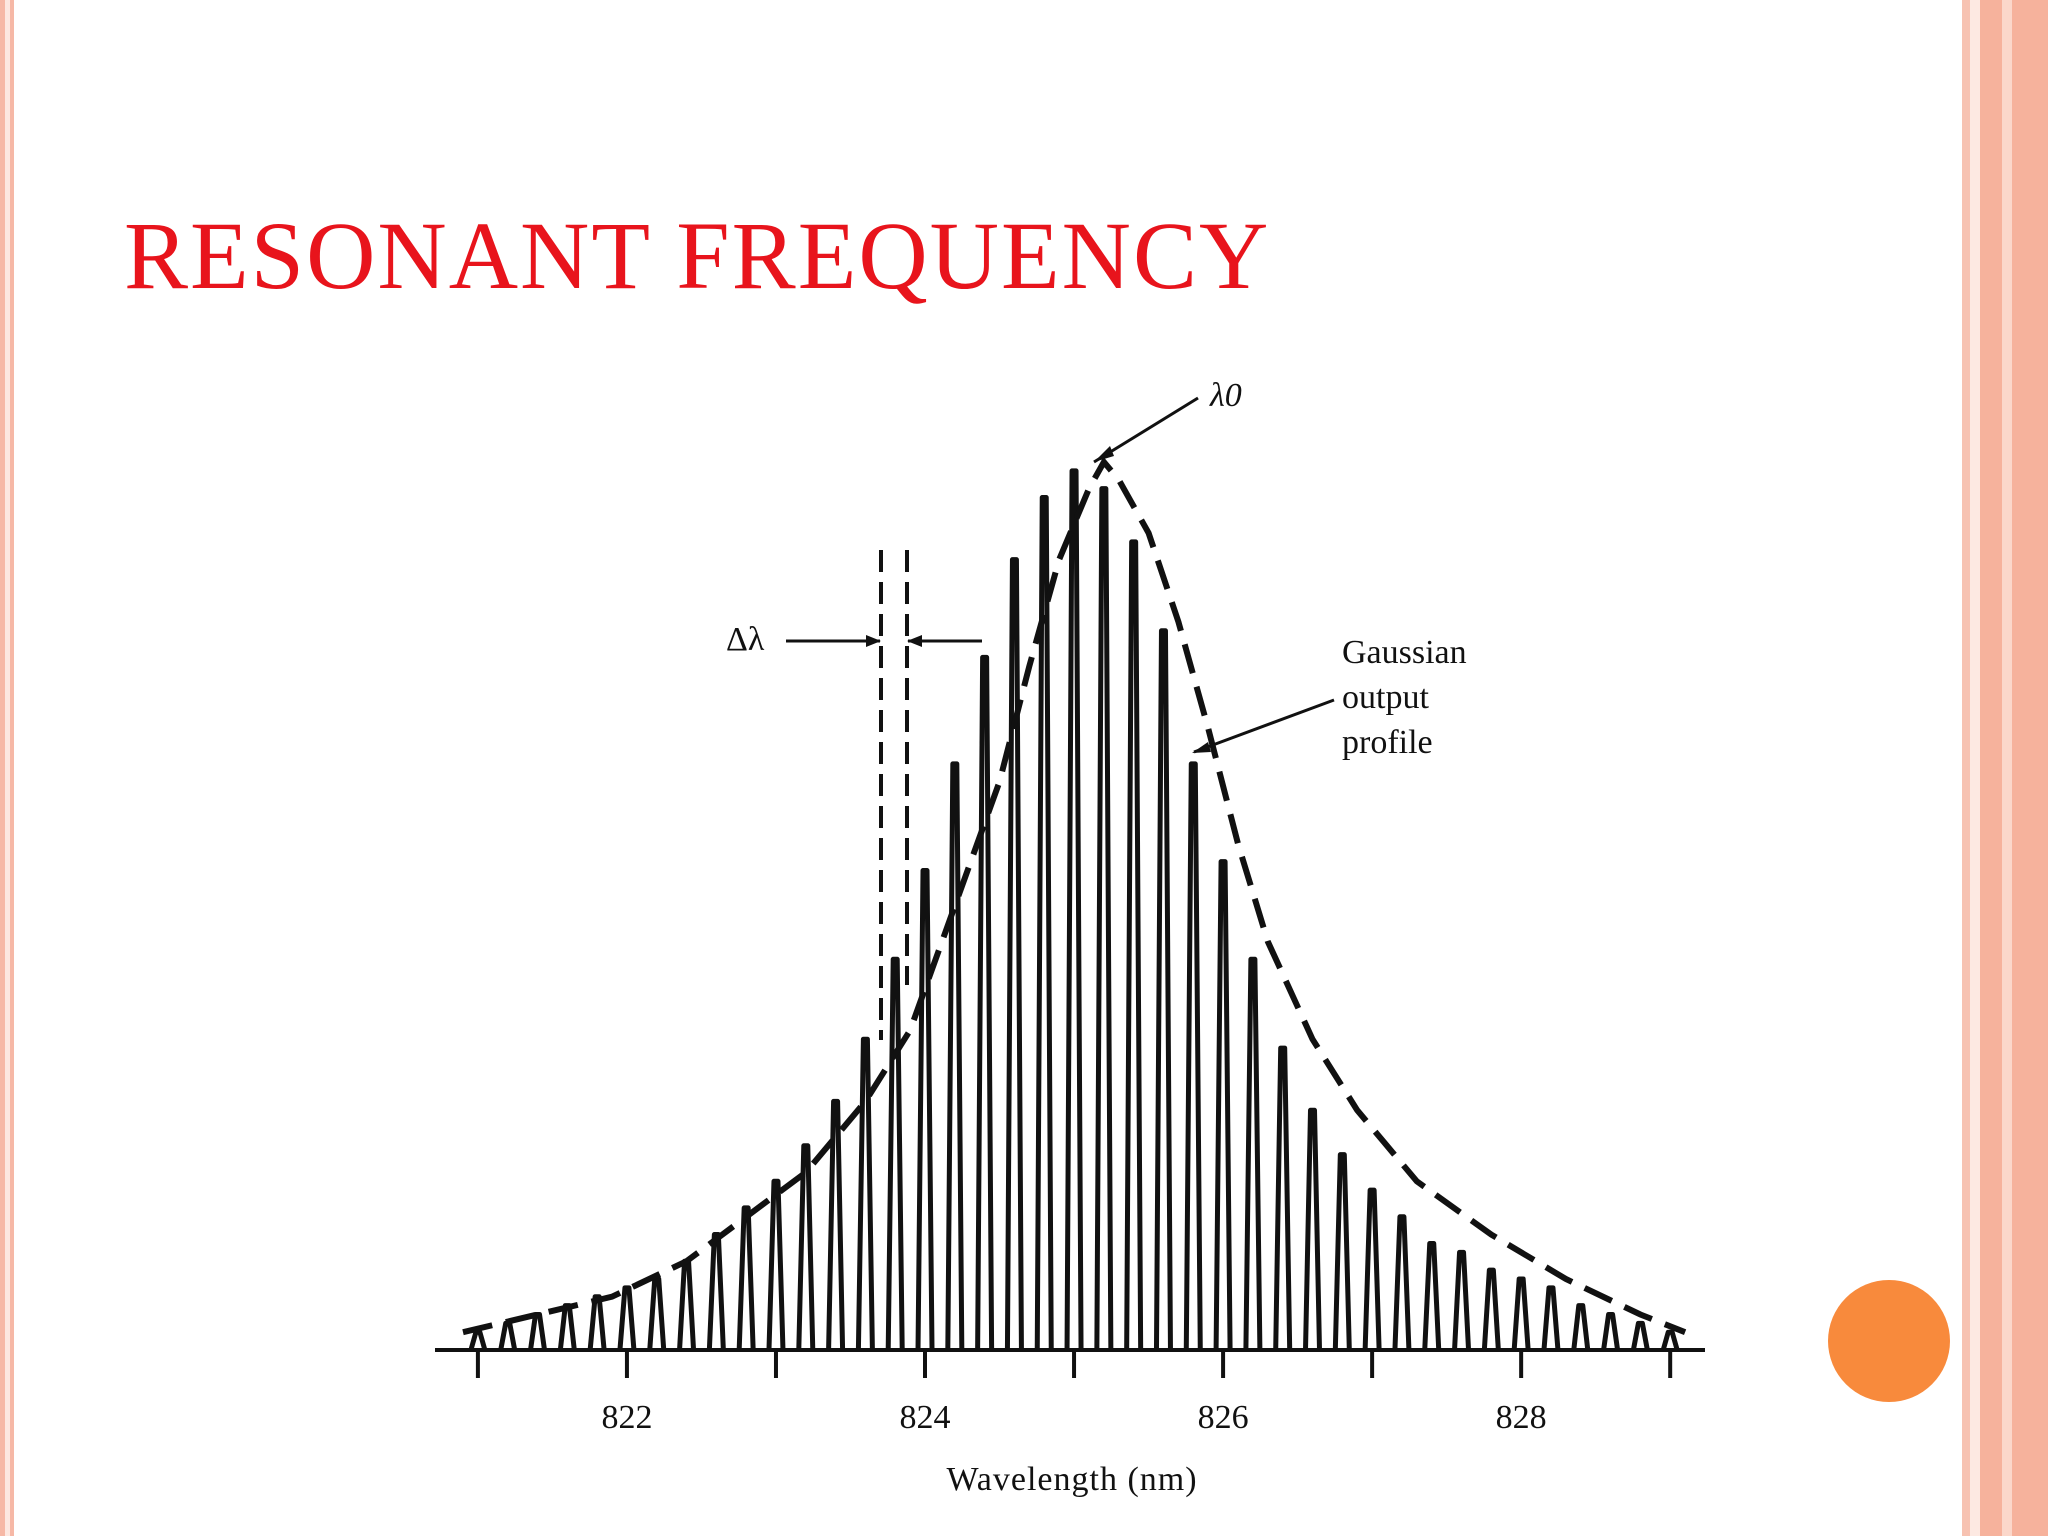 This screenshot has height=1536, width=2048. What do you see at coordinates (854, 795) in the screenshot?
I see `spacing-annotation: Δλ` at bounding box center [854, 795].